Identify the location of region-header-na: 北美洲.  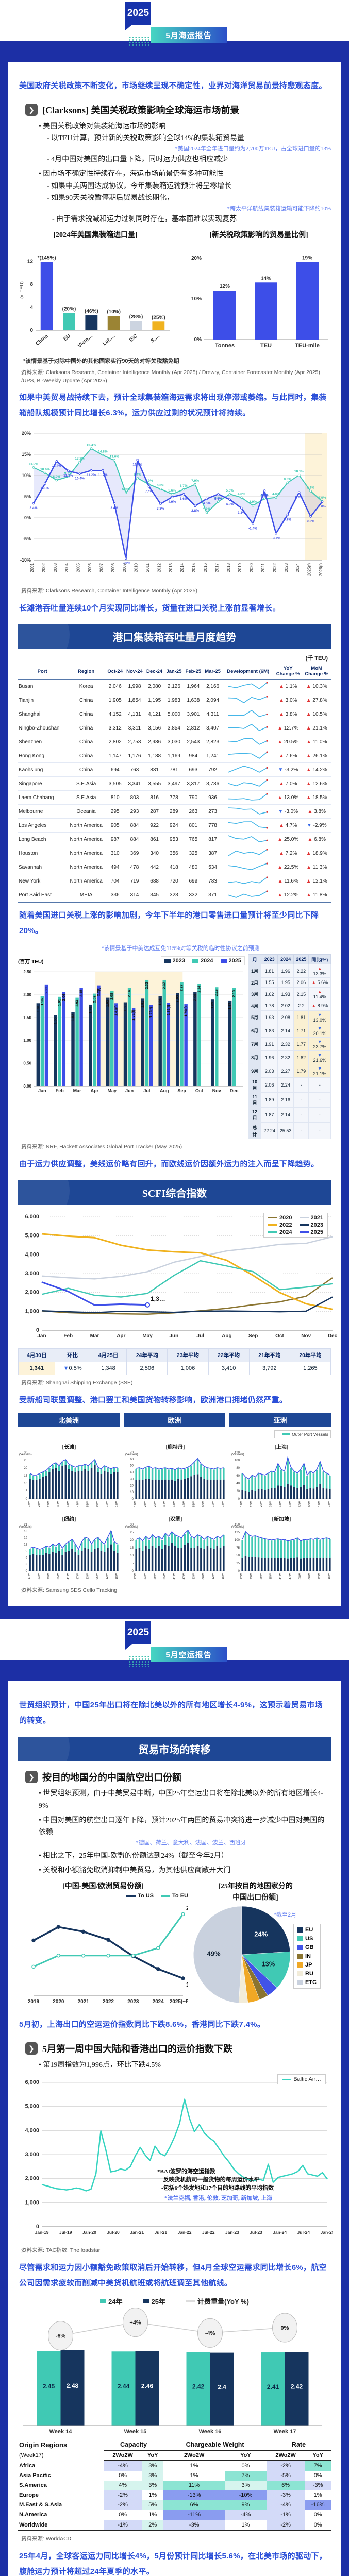
(69, 1420).